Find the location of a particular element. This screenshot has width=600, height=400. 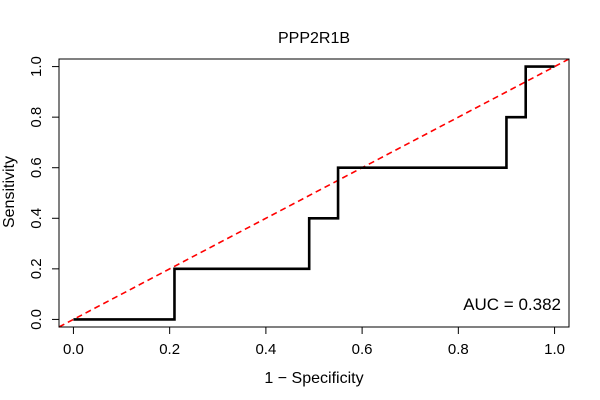

x-tick-label: 0.4 is located at coordinates (265, 349).